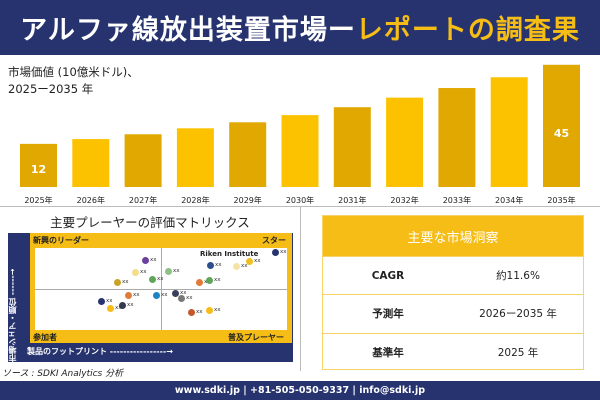 The image size is (600, 400). I want to click on title-main: アルファ線放出装置市場ー, so click(188, 30).